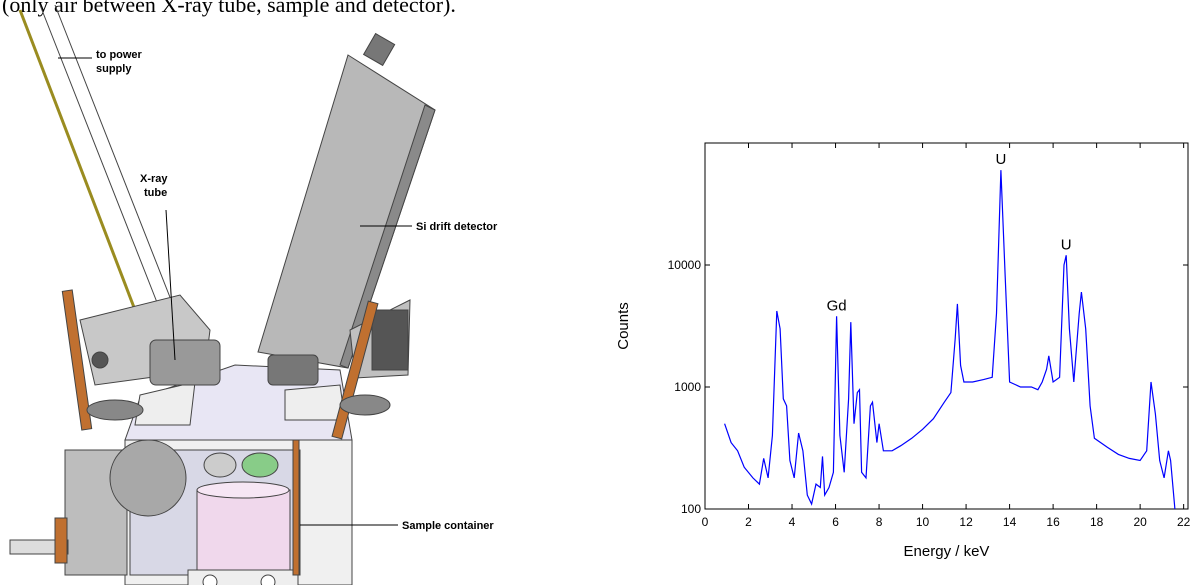 The image size is (1198, 585). I want to click on label-line: X-ray, so click(154, 179).